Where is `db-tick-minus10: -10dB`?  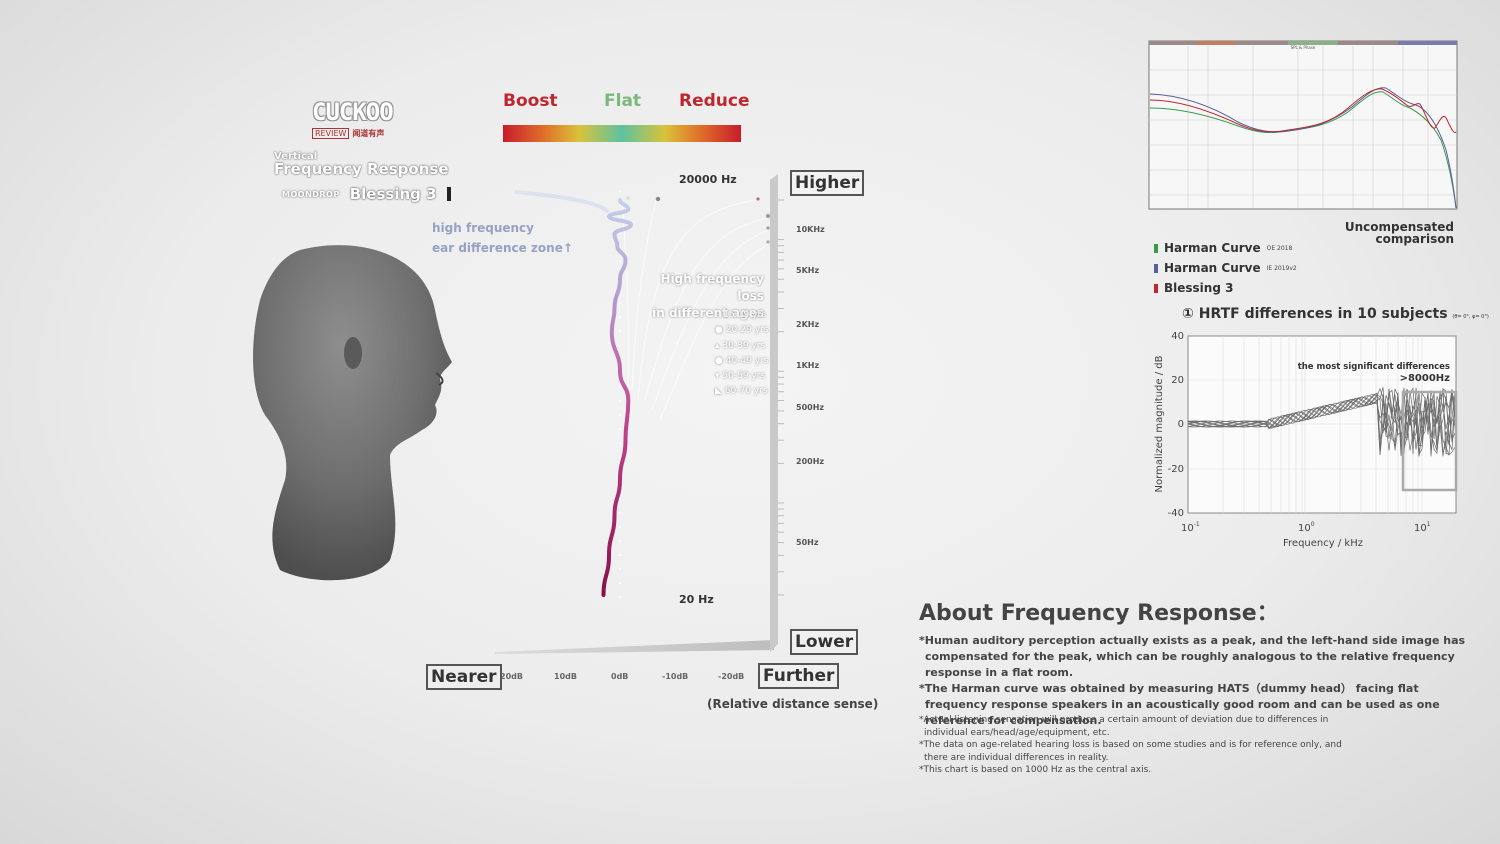
db-tick-minus10: -10dB is located at coordinates (675, 676).